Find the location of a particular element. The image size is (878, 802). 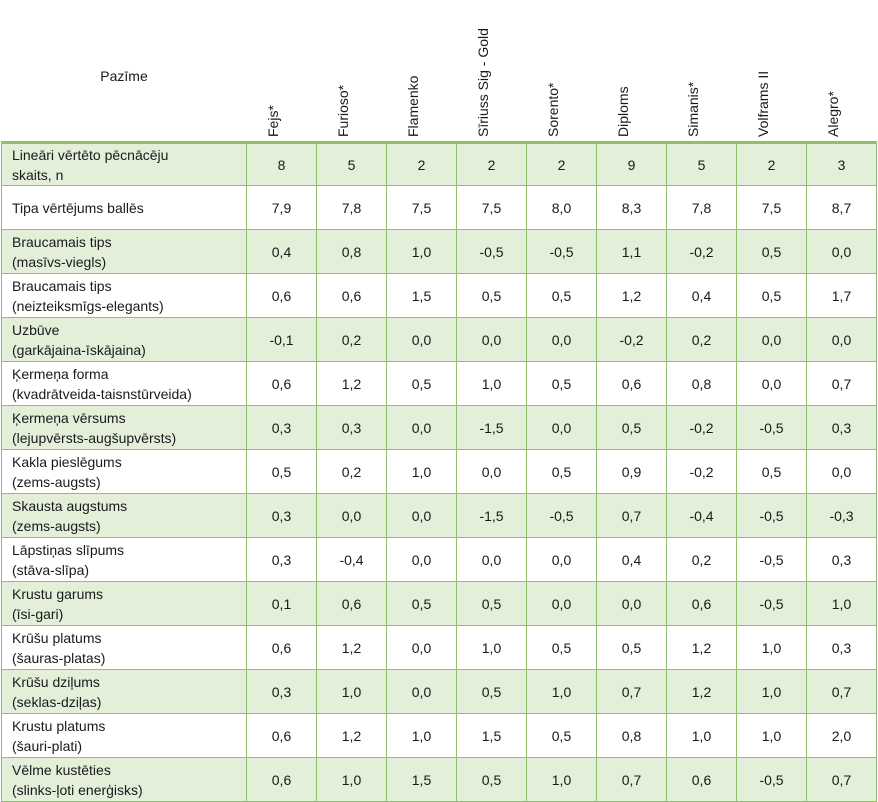

table-cell: 0,1 is located at coordinates (281, 603).